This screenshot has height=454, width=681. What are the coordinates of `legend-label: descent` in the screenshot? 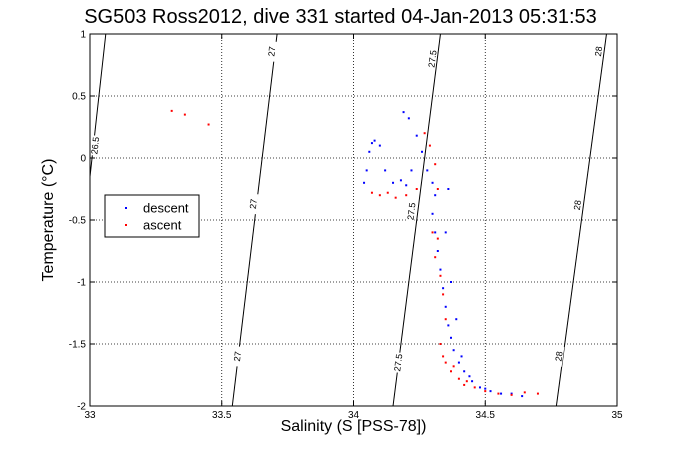 It's located at (166, 208).